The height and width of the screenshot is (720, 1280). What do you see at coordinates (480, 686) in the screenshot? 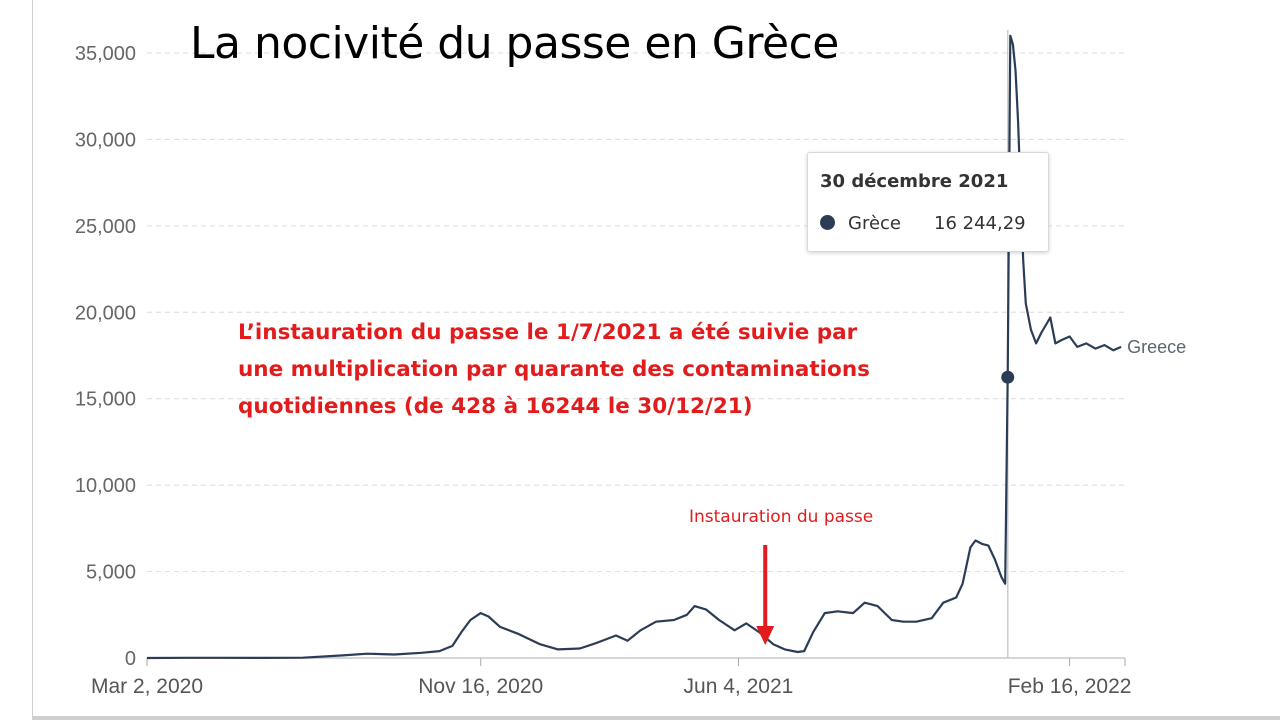
I see `x-tick-label: Nov 16, 2020` at bounding box center [480, 686].